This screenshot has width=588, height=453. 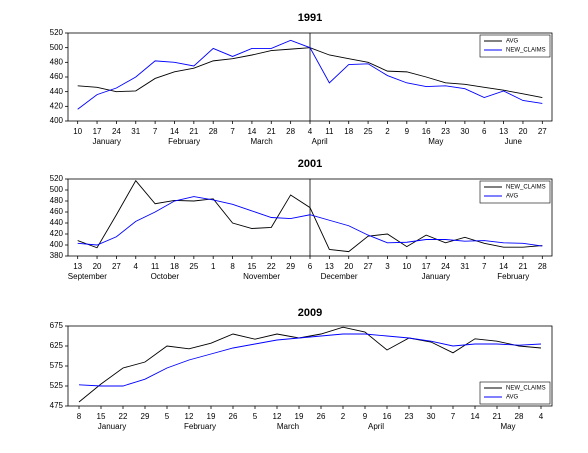 I want to click on x-tick-label: 18, so click(x=348, y=131).